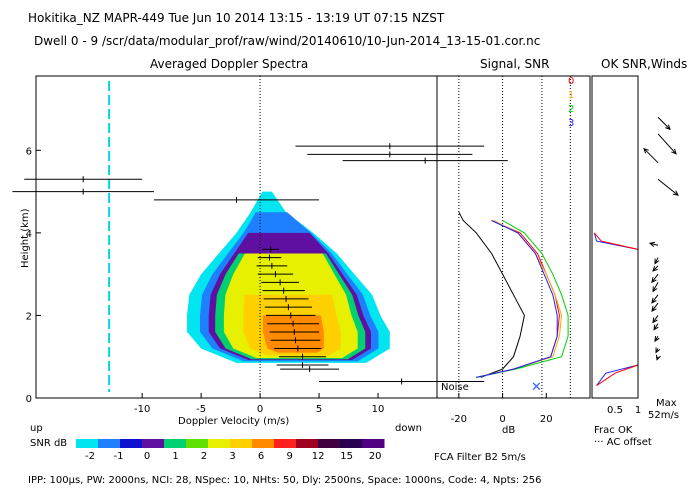 Image resolution: width=700 pixels, height=500 pixels. What do you see at coordinates (455, 387) in the screenshot?
I see `noise-label: Noise` at bounding box center [455, 387].